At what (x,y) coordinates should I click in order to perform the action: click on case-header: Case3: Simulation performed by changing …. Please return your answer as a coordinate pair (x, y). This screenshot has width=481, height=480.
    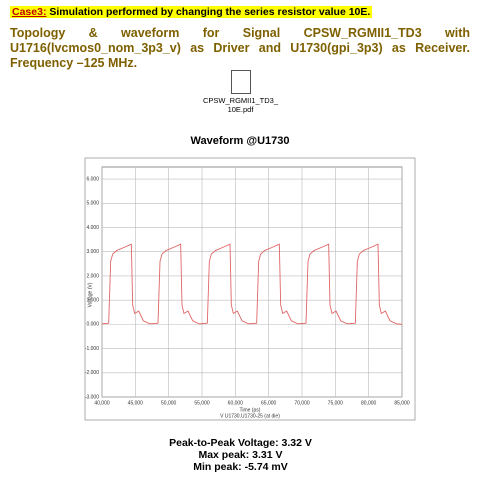
    Looking at the image, I should click on (191, 12).